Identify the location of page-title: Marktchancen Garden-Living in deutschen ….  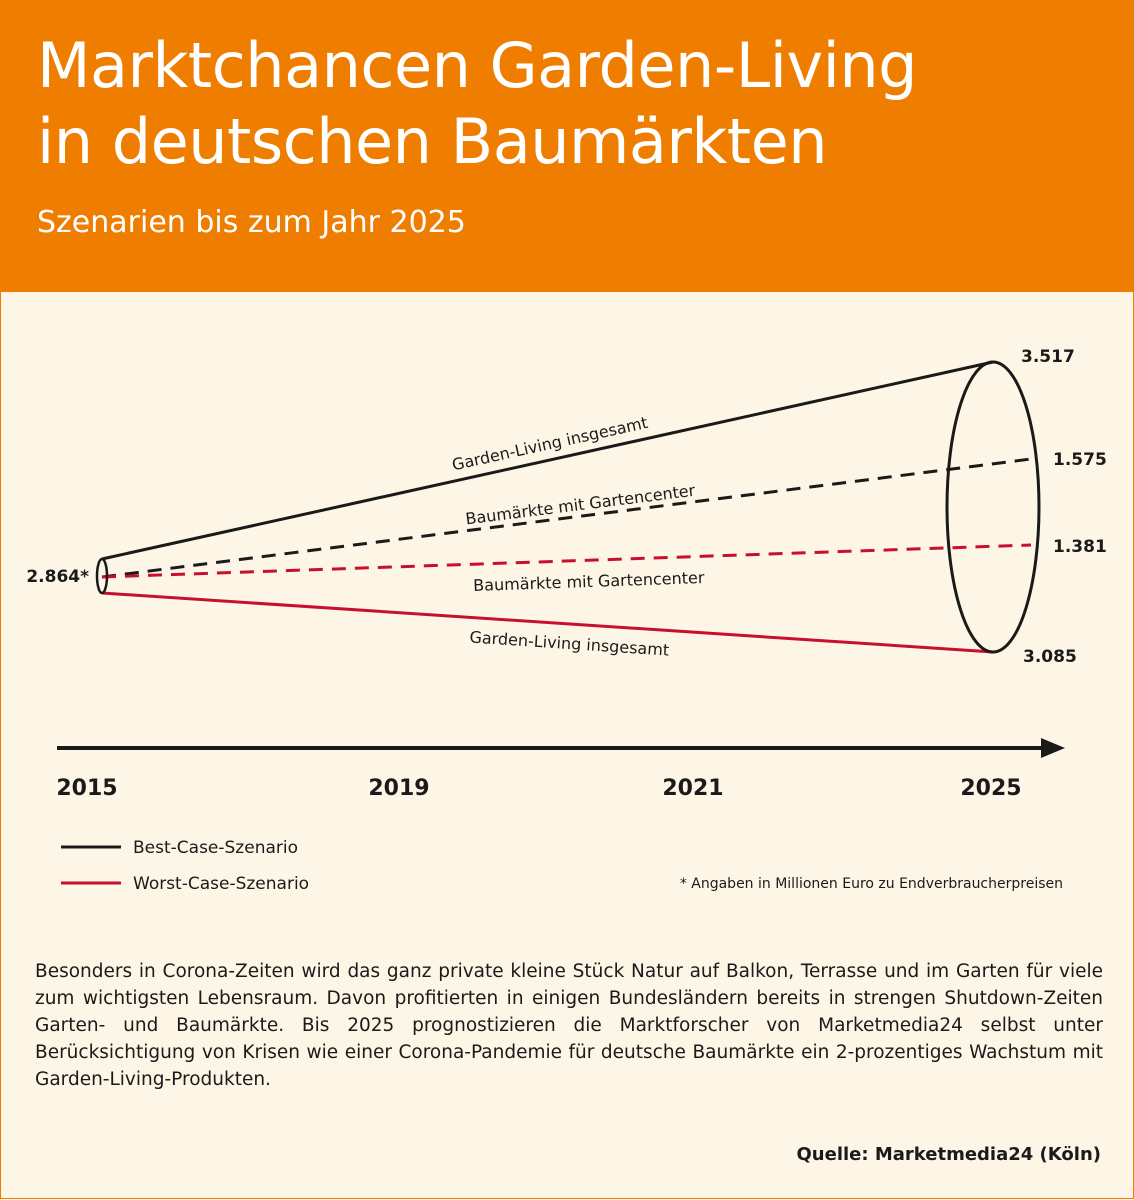
(477, 104).